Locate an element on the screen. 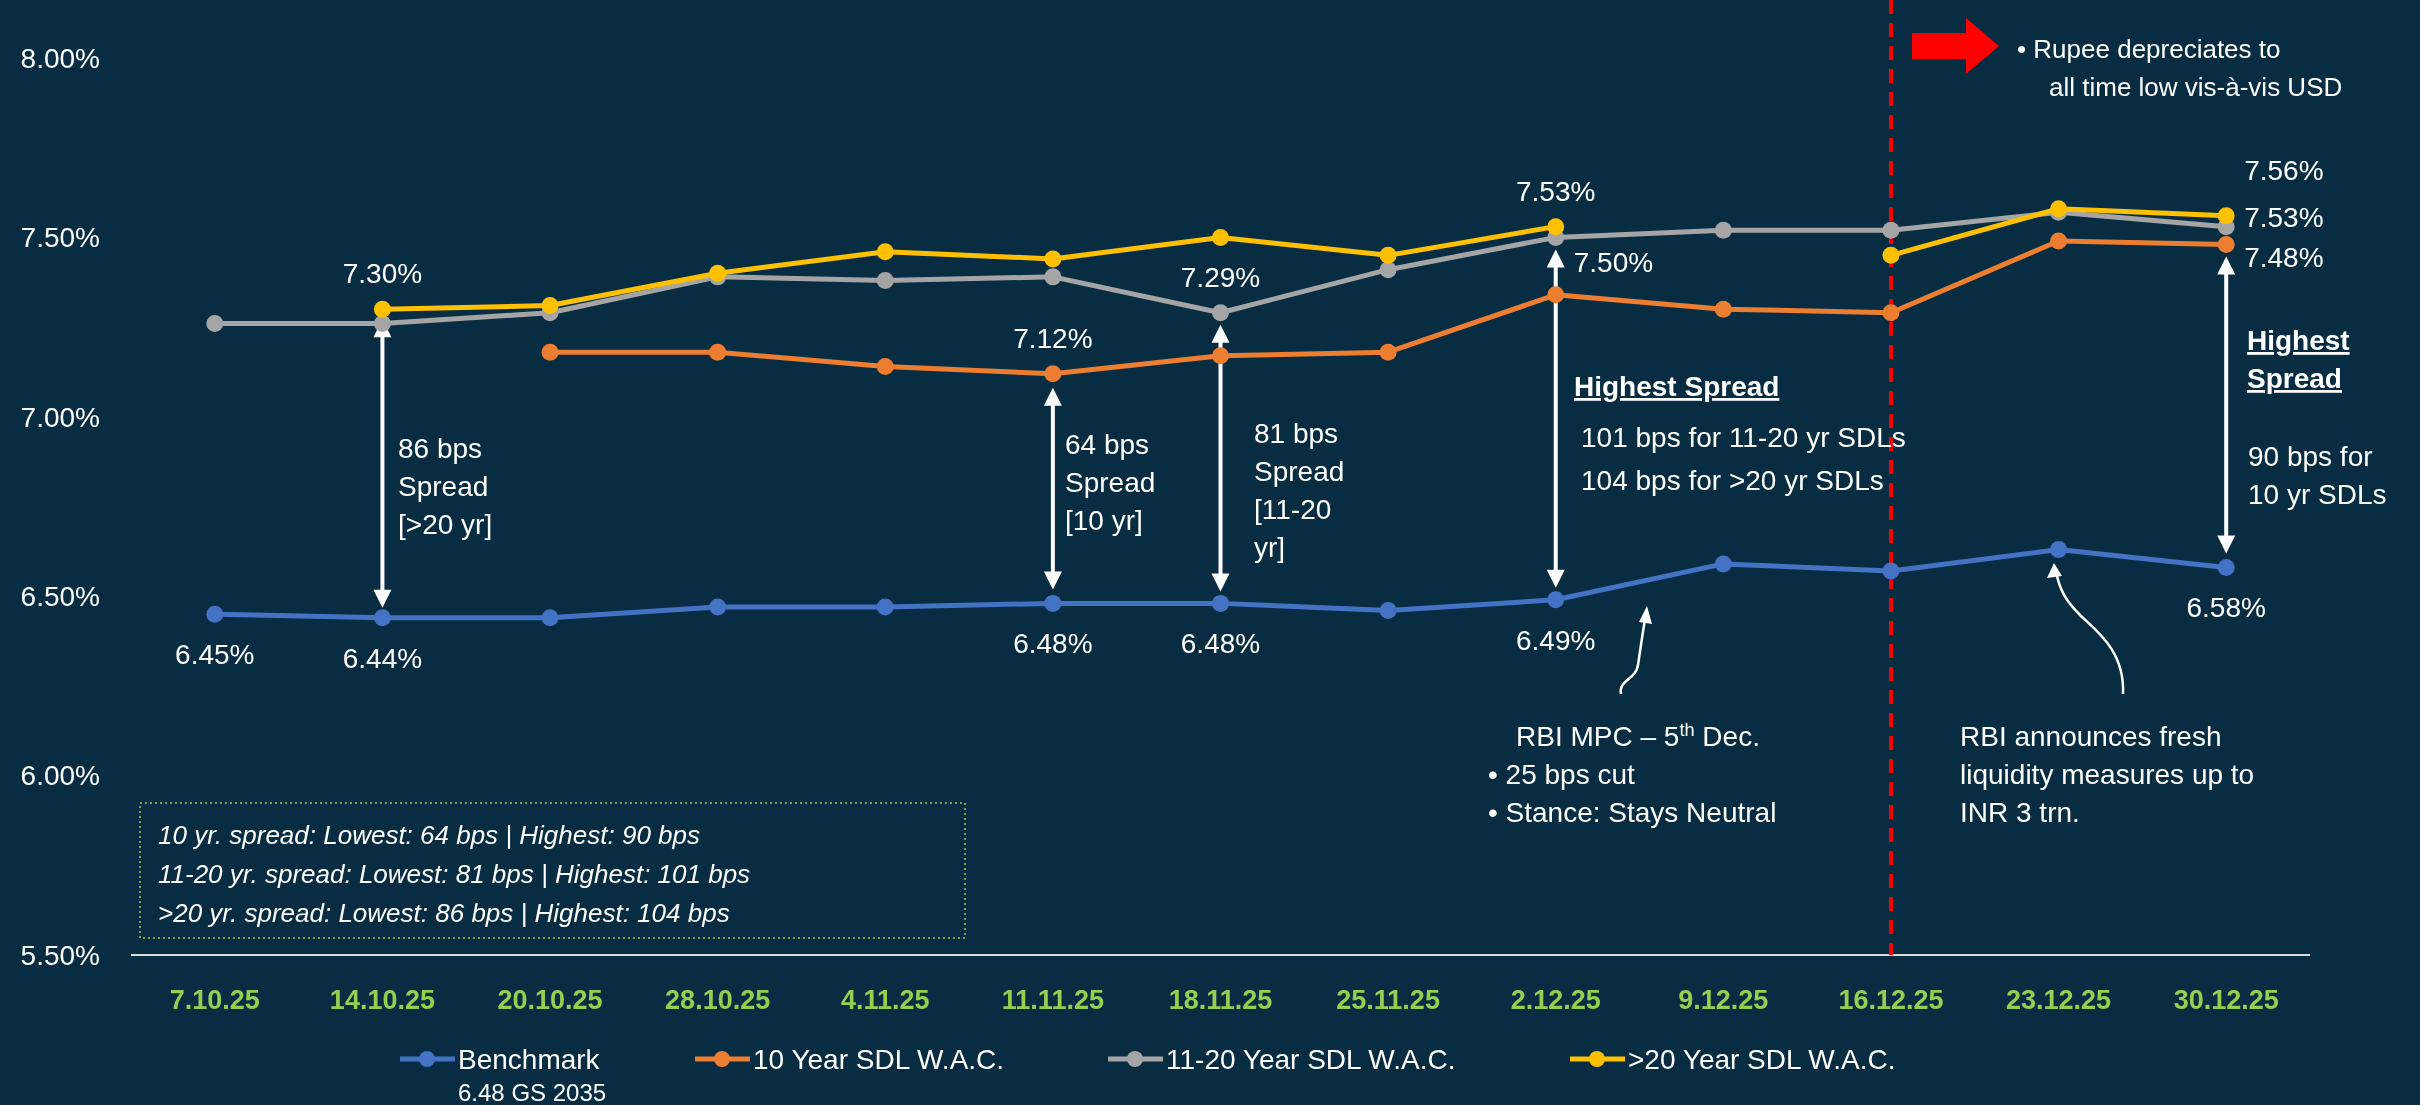 The image size is (2420, 1105). annotation: • Rupee depreciates to all time low vis-à-vis USD is located at coordinates (2180, 68).